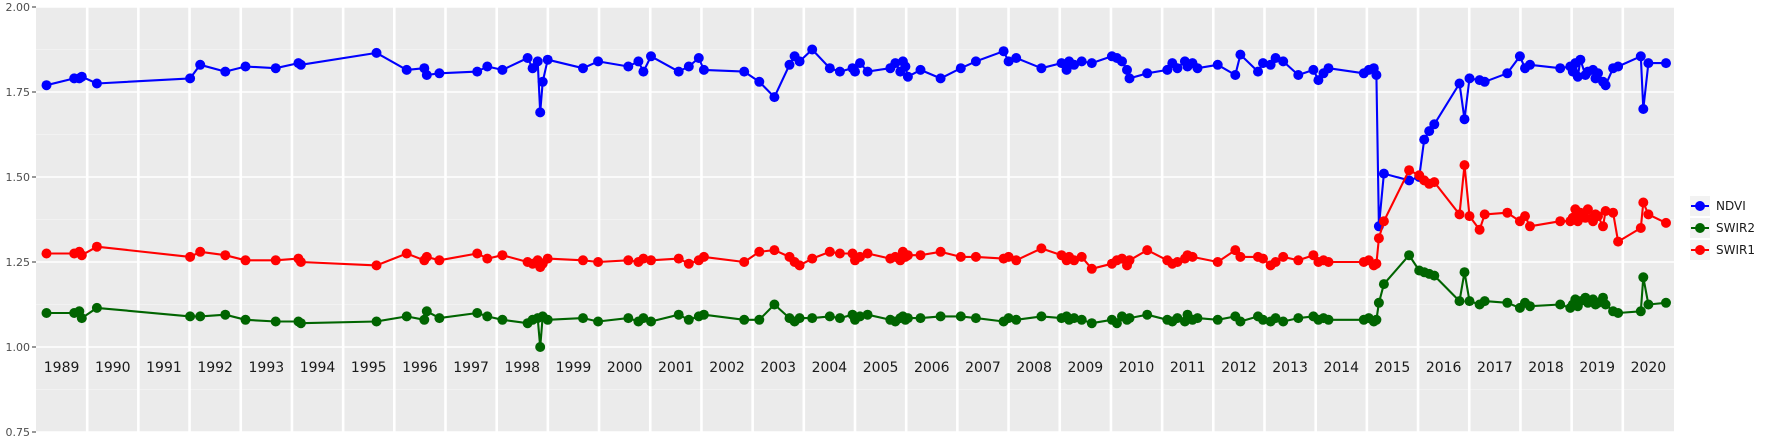  Describe the element at coordinates (1034, 368) in the screenshot. I see `year-label: 2008` at that location.